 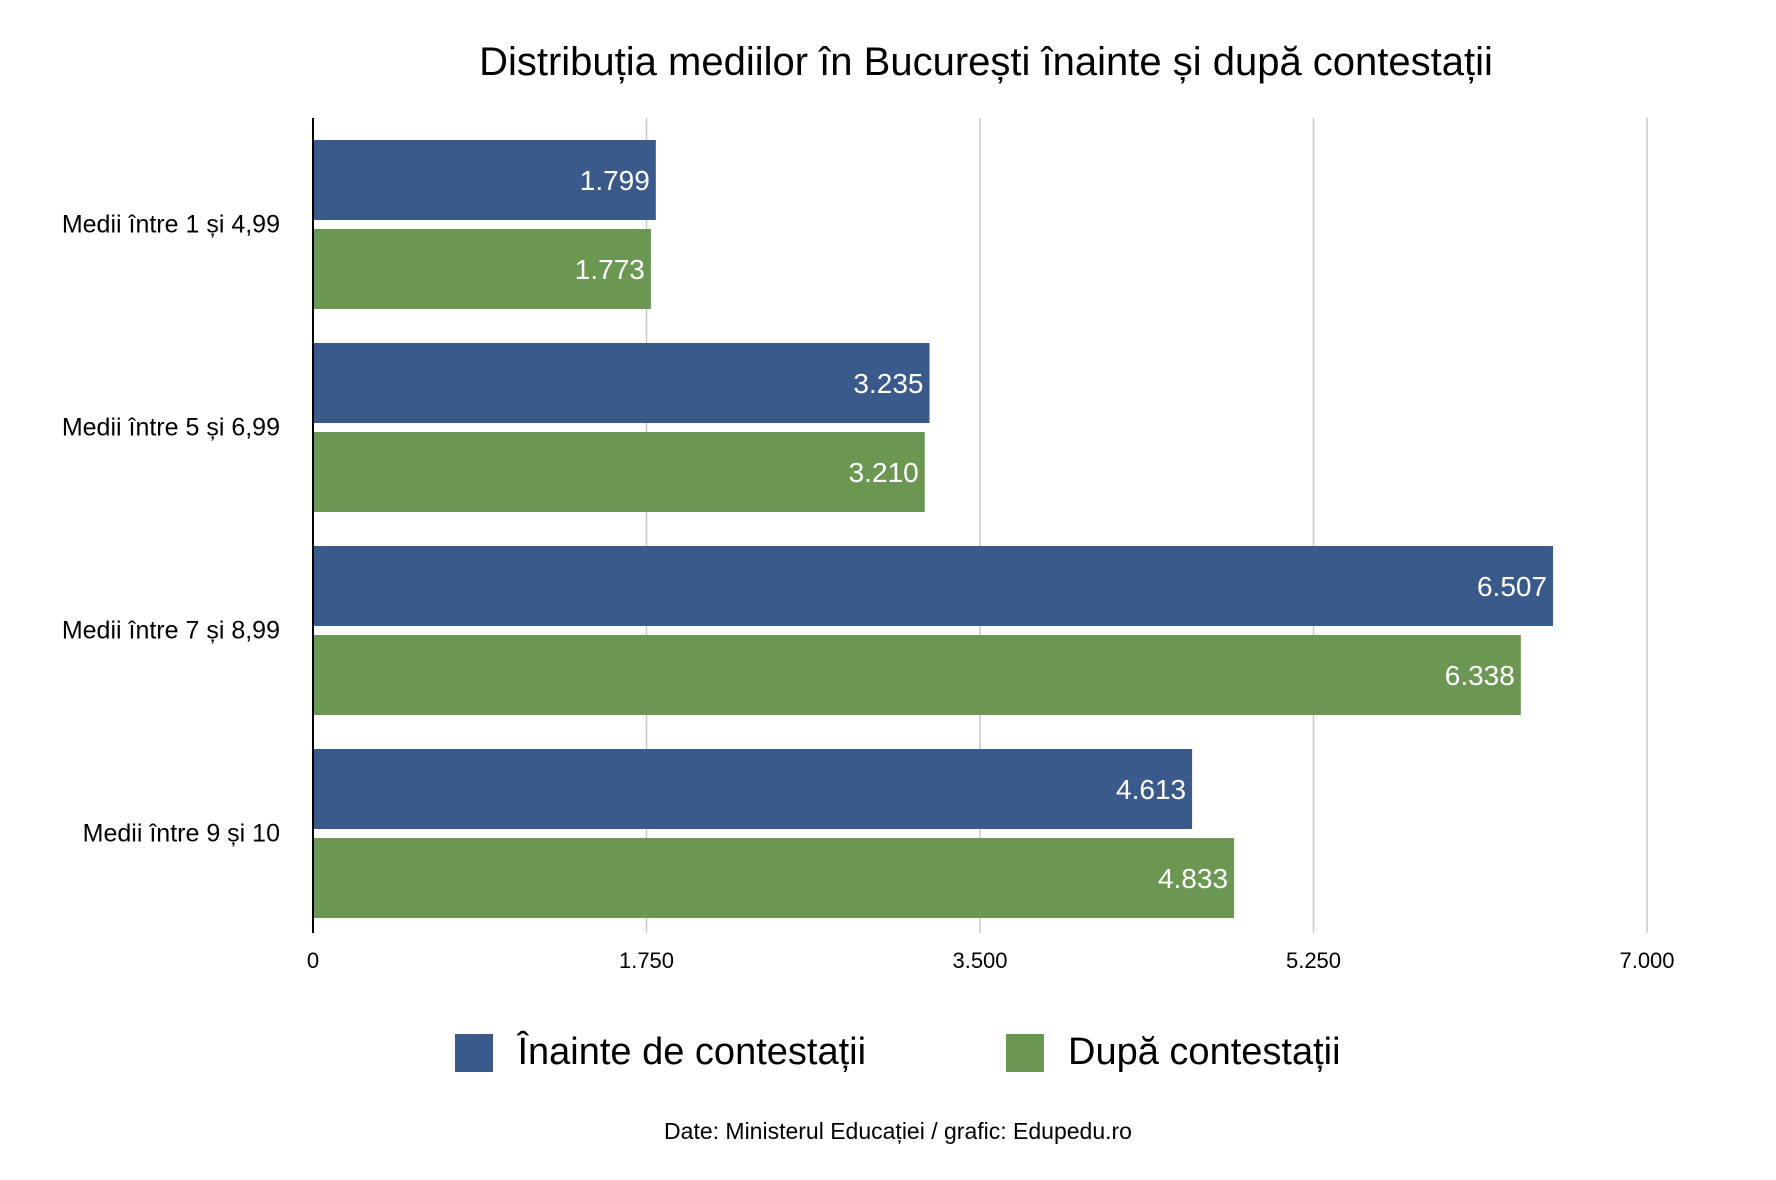 I want to click on data-label: 6.507, so click(x=1512, y=586).